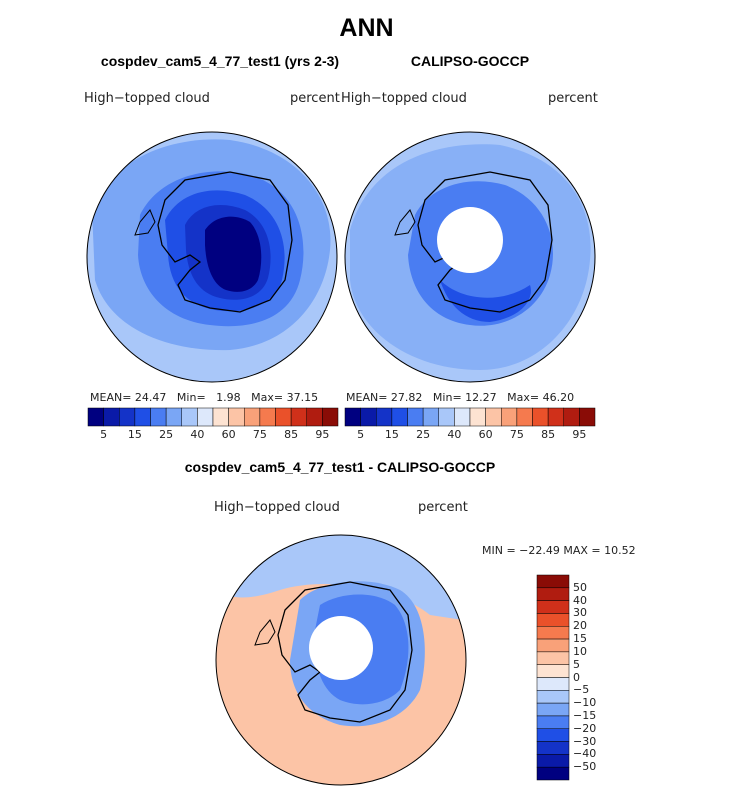 The image size is (733, 788). Describe the element at coordinates (581, 690) in the screenshot. I see `colorbar-tick-label: −5` at that location.